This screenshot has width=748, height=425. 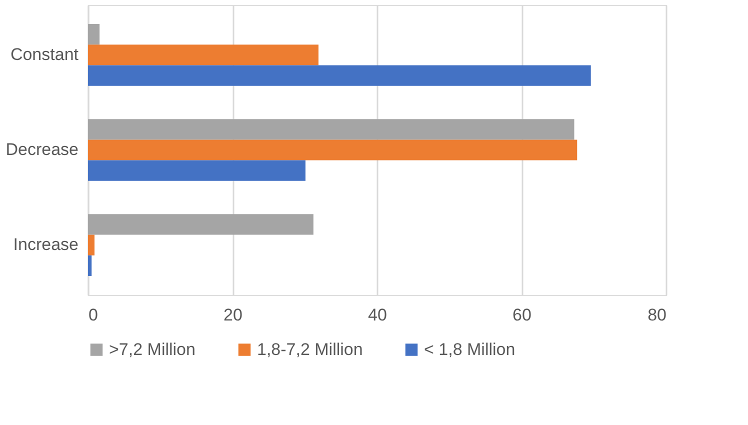 I want to click on legend-label: >7,2 Million, so click(x=152, y=349).